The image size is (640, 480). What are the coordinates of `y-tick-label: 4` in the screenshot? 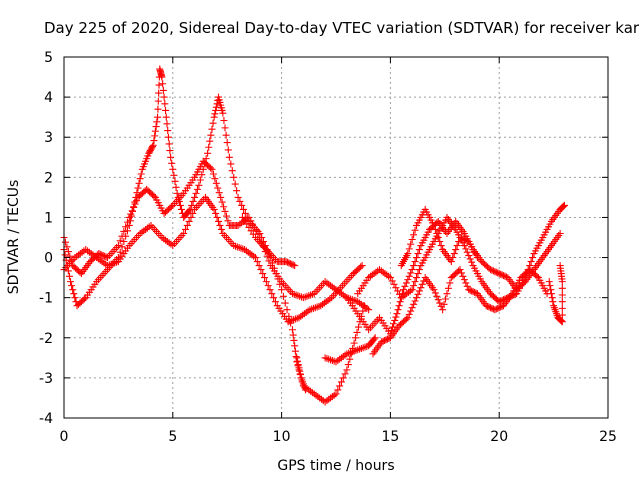 It's located at (48, 98).